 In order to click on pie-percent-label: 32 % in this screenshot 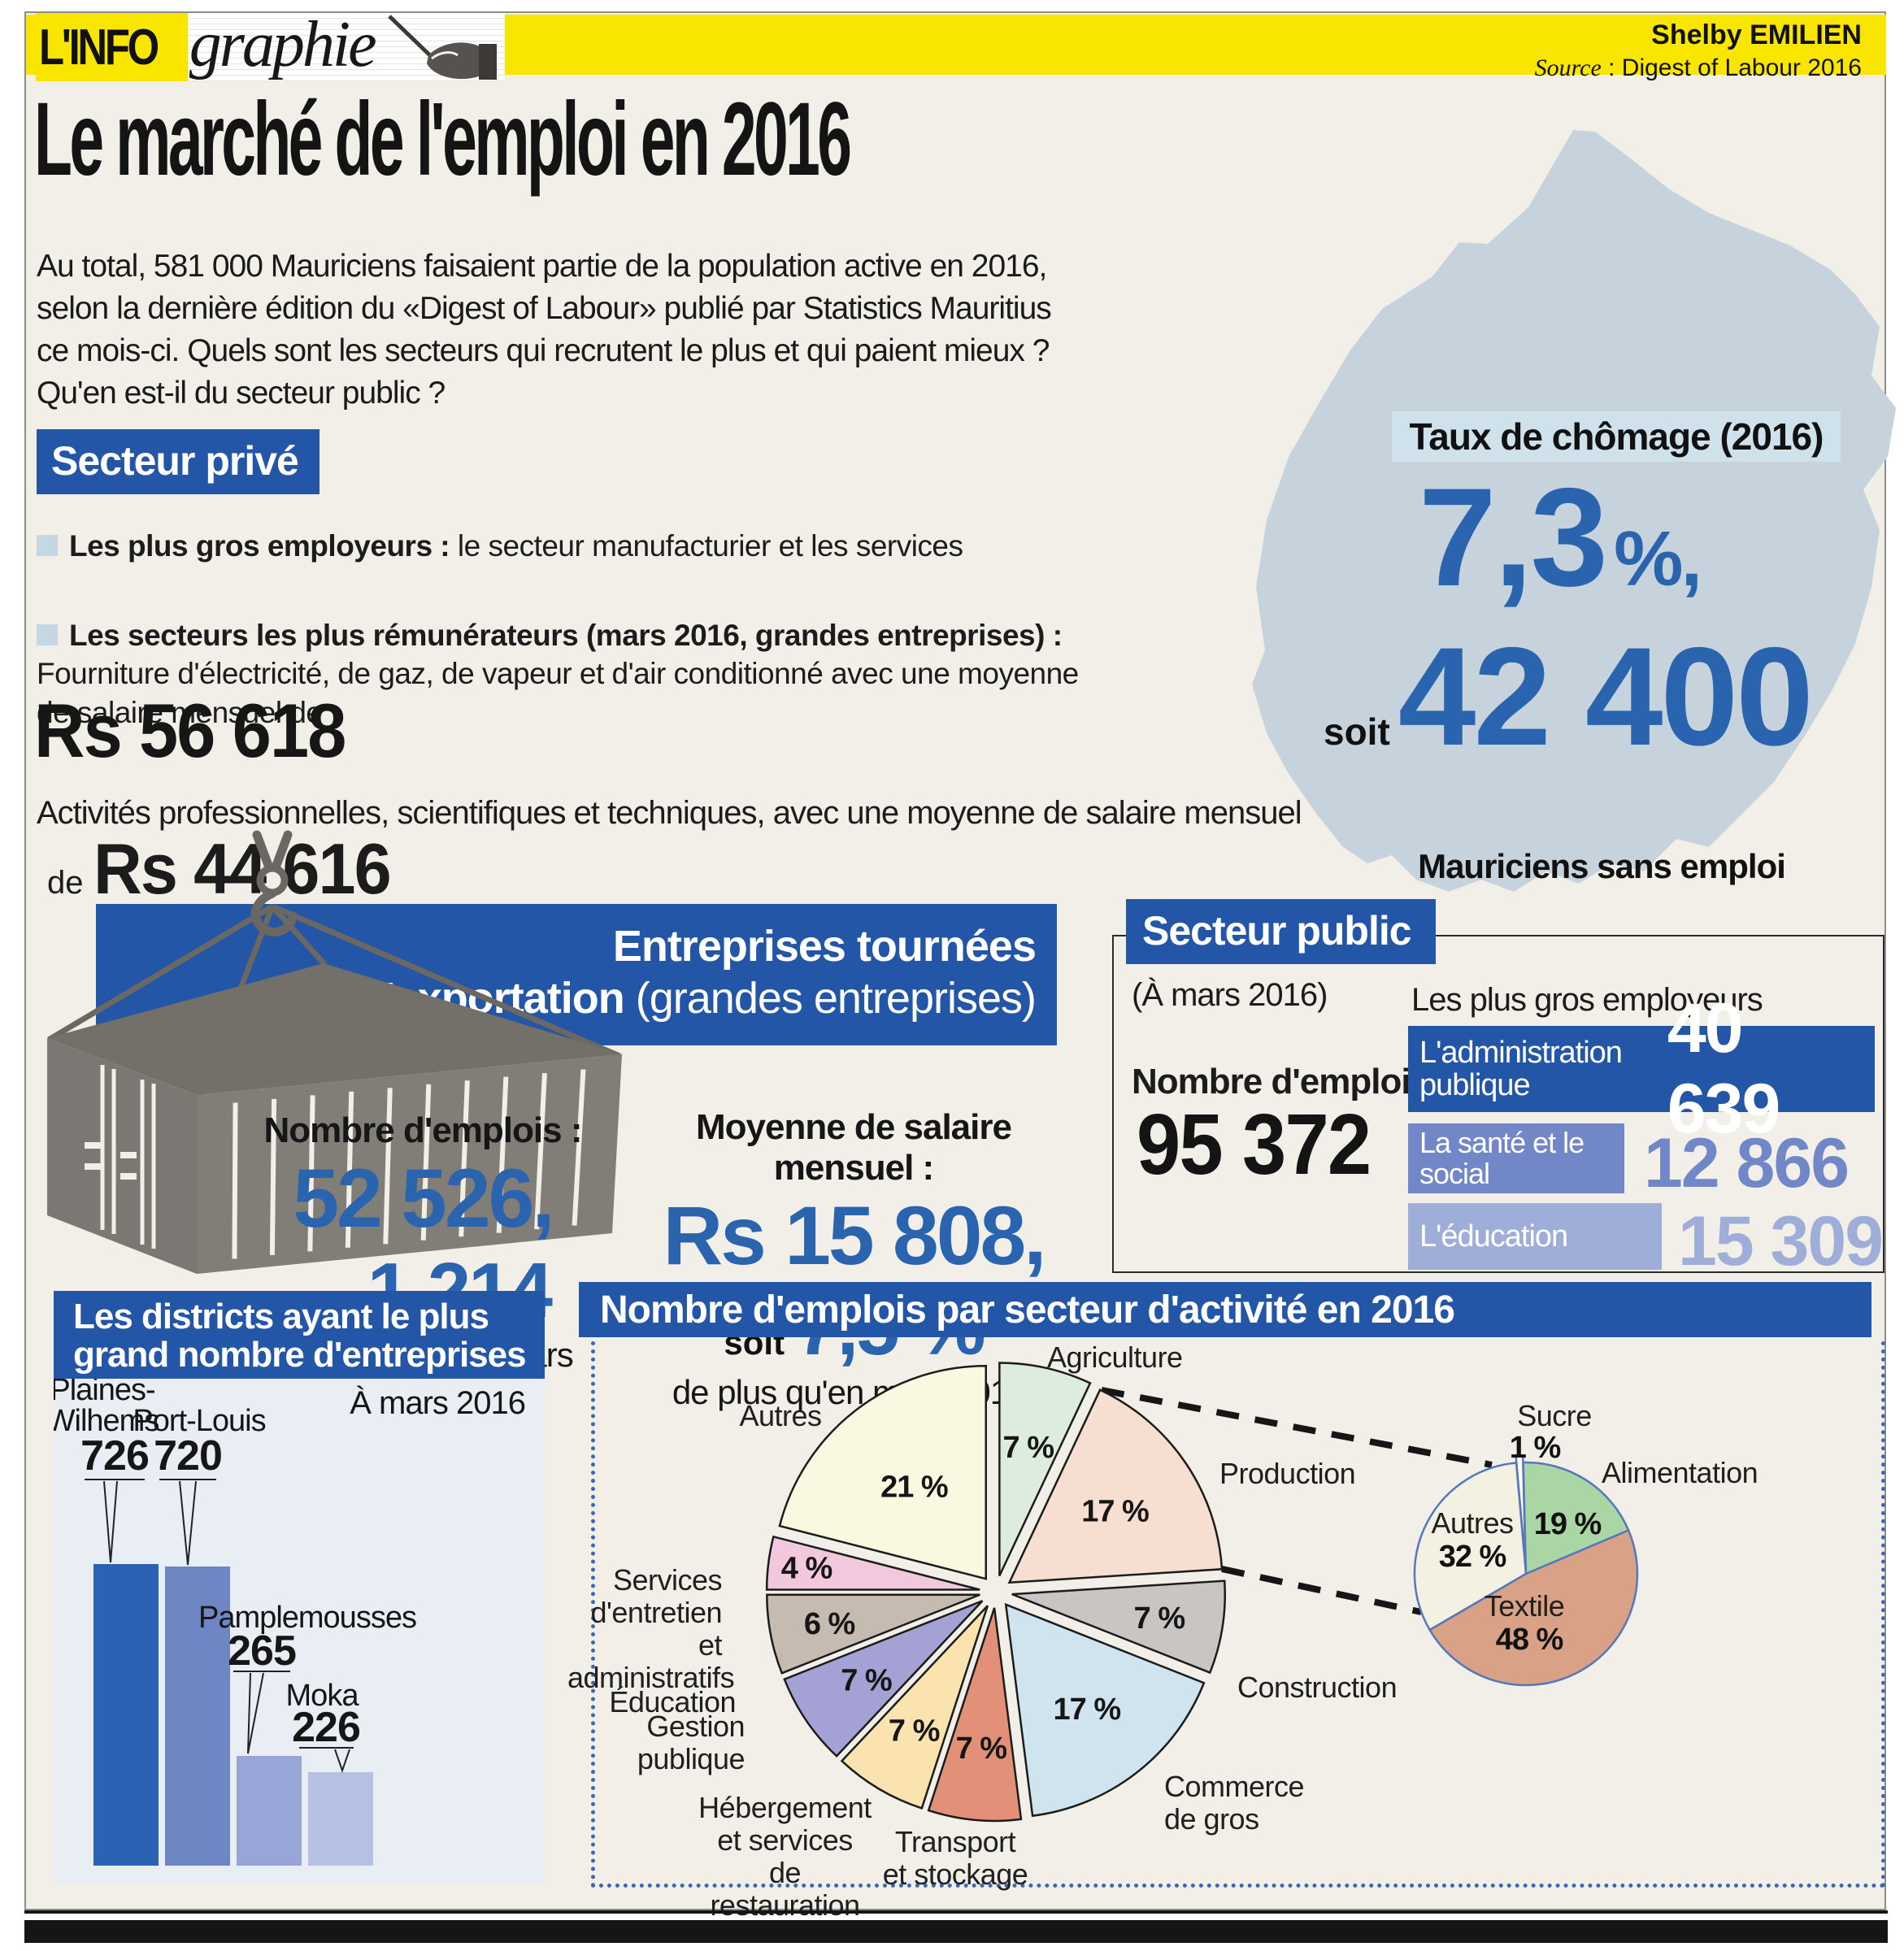, I will do `click(1472, 1557)`.